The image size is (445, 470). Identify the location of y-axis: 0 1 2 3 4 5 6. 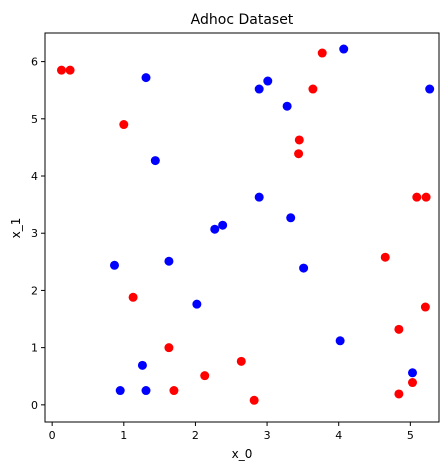
(38, 234).